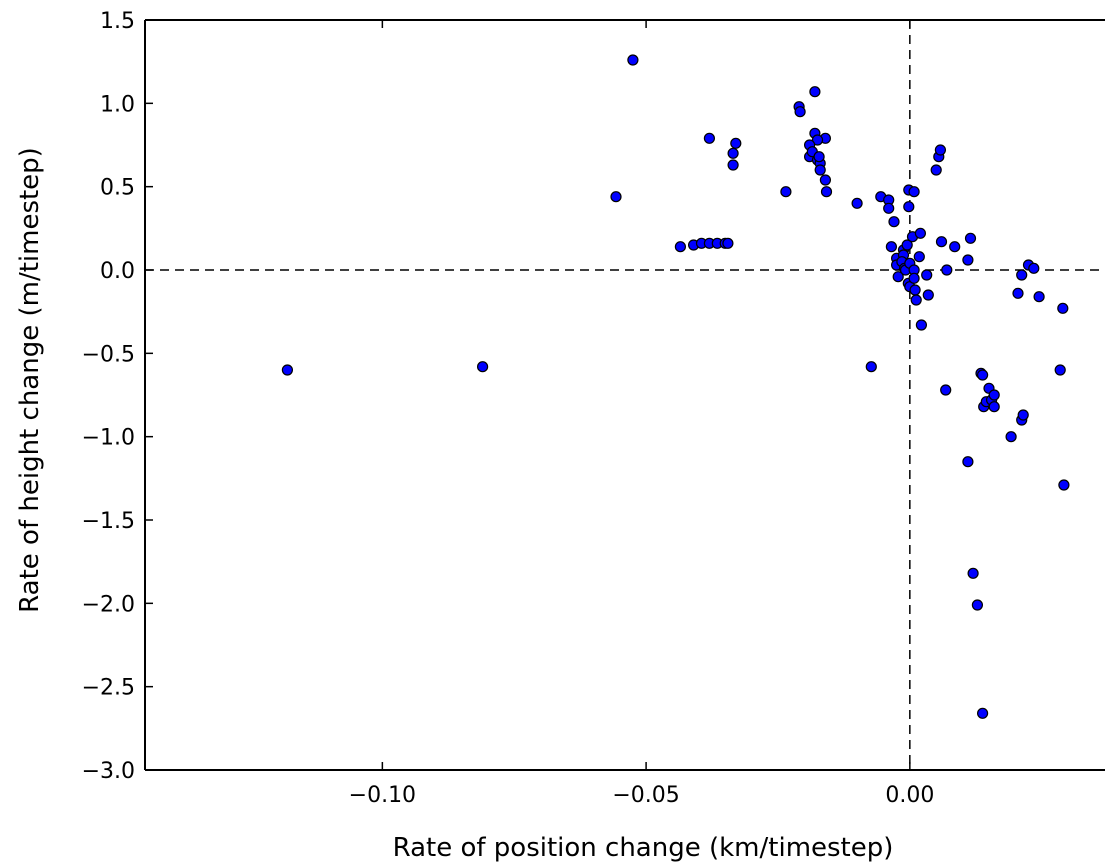  I want to click on y-tick-label: −3.0, so click(108, 771).